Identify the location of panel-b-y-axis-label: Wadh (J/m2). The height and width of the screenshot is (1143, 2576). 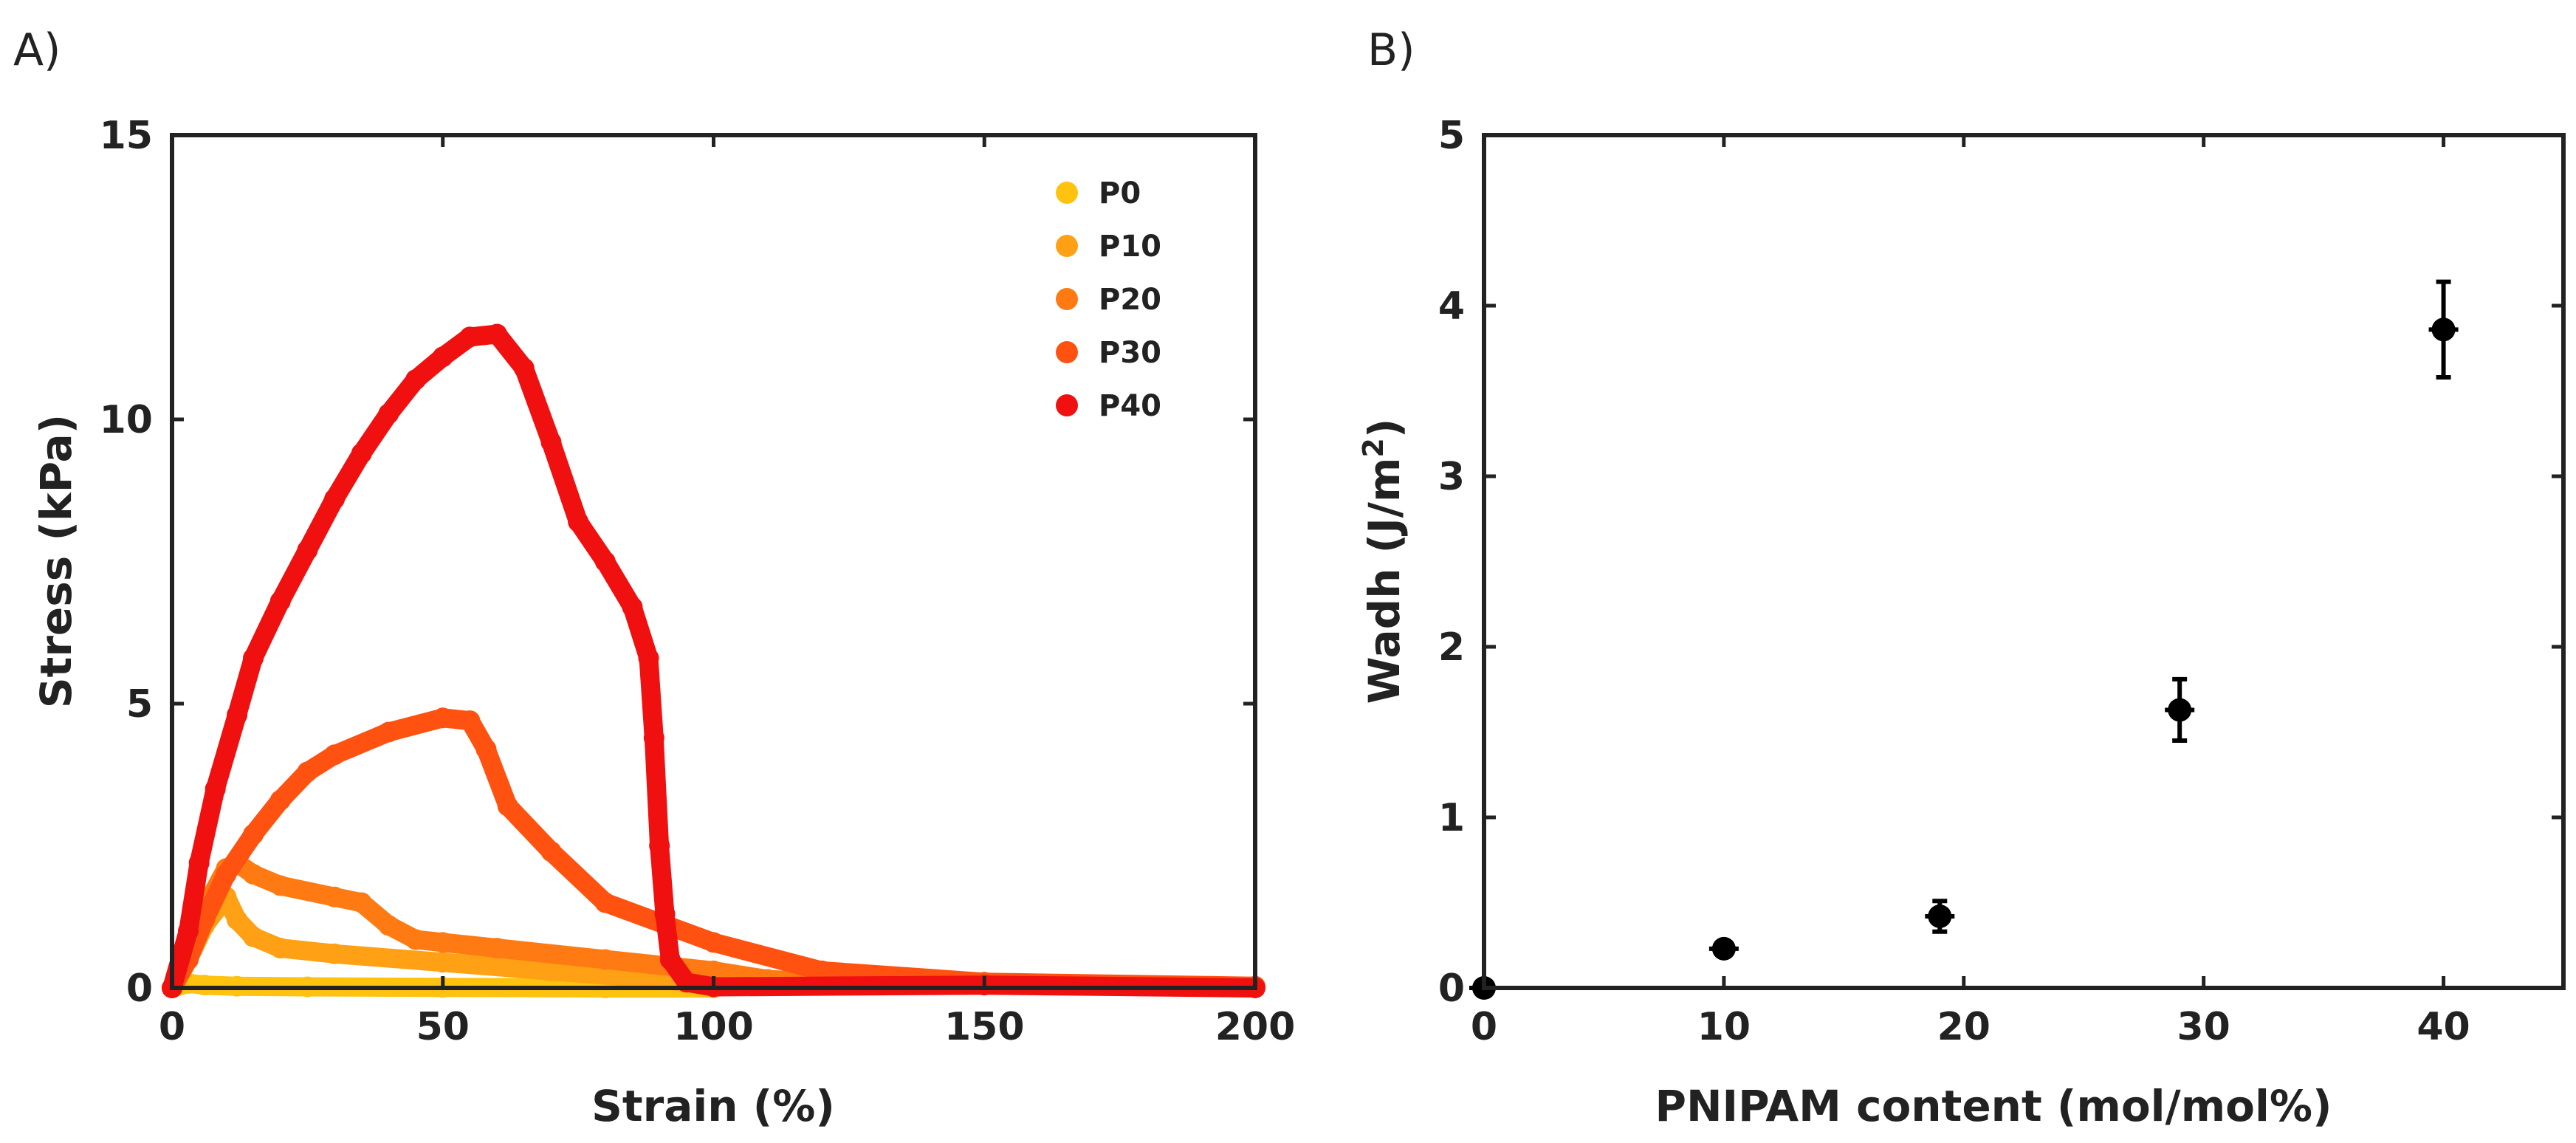
(1383, 561).